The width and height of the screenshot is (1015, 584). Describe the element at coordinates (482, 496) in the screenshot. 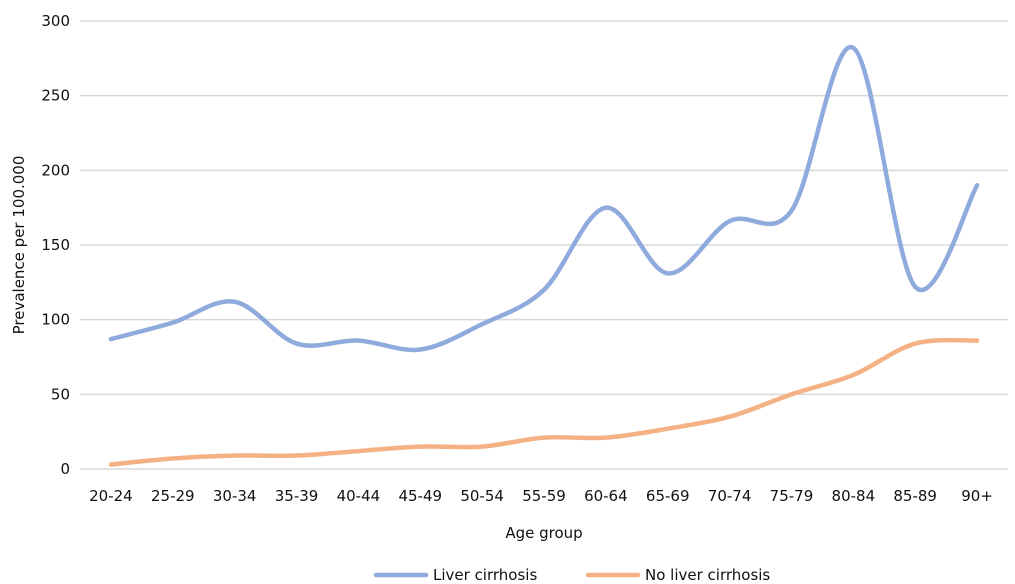

I see `x-tick-label: 50-54` at that location.